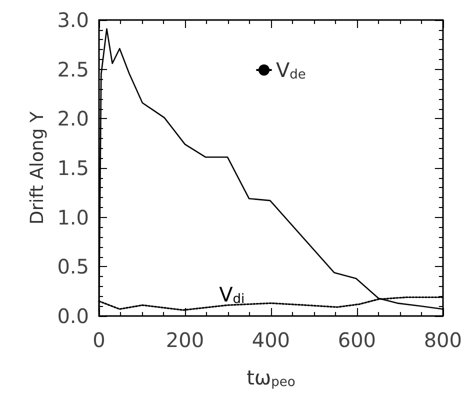 Image resolution: width=473 pixels, height=406 pixels. What do you see at coordinates (73, 69) in the screenshot?
I see `y-tick-label: 2.5` at bounding box center [73, 69].